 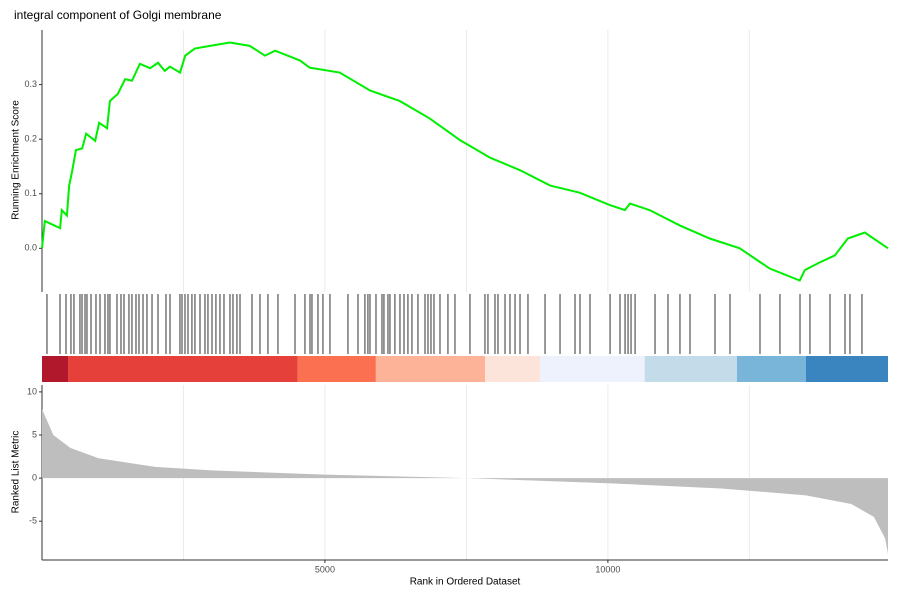 I want to click on y-tick-label: 0.0, so click(x=30, y=248).